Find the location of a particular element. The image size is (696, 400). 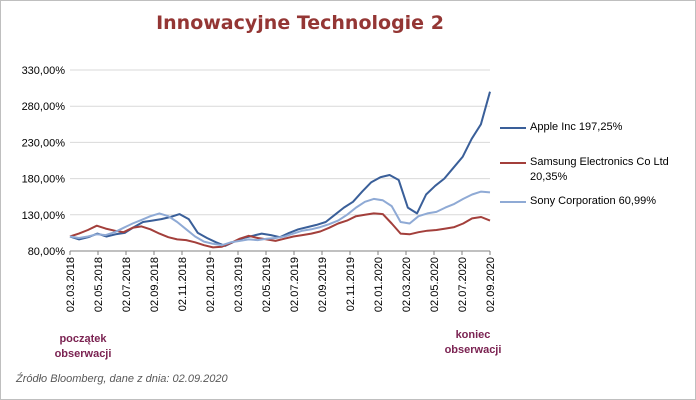

start-label-line2: obserwacji is located at coordinates (83, 354).